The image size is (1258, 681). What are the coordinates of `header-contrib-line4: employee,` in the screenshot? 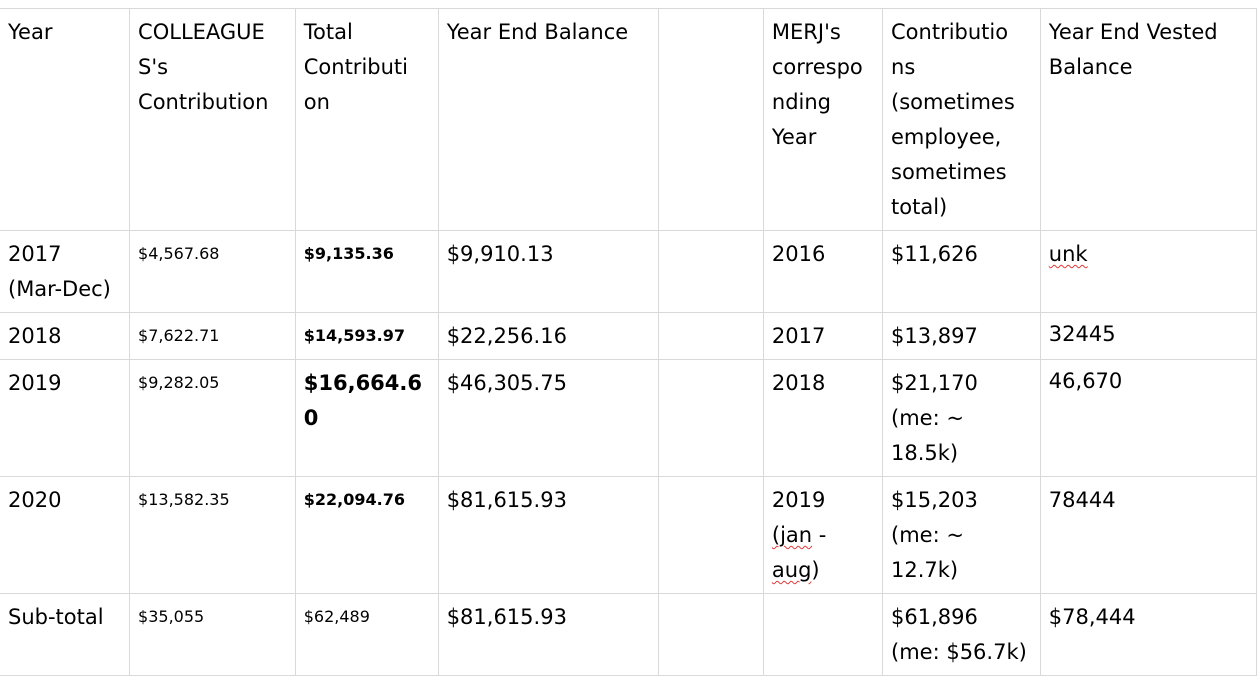 It's located at (946, 137).